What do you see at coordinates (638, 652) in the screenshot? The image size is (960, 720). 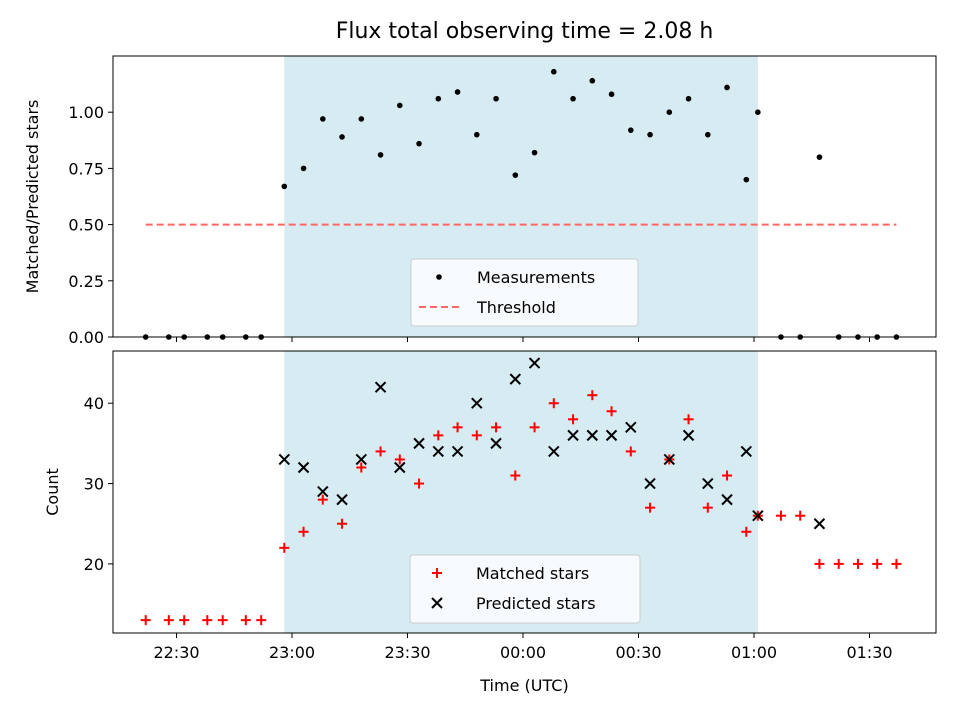 I see `x-tick-label: 00:30` at bounding box center [638, 652].